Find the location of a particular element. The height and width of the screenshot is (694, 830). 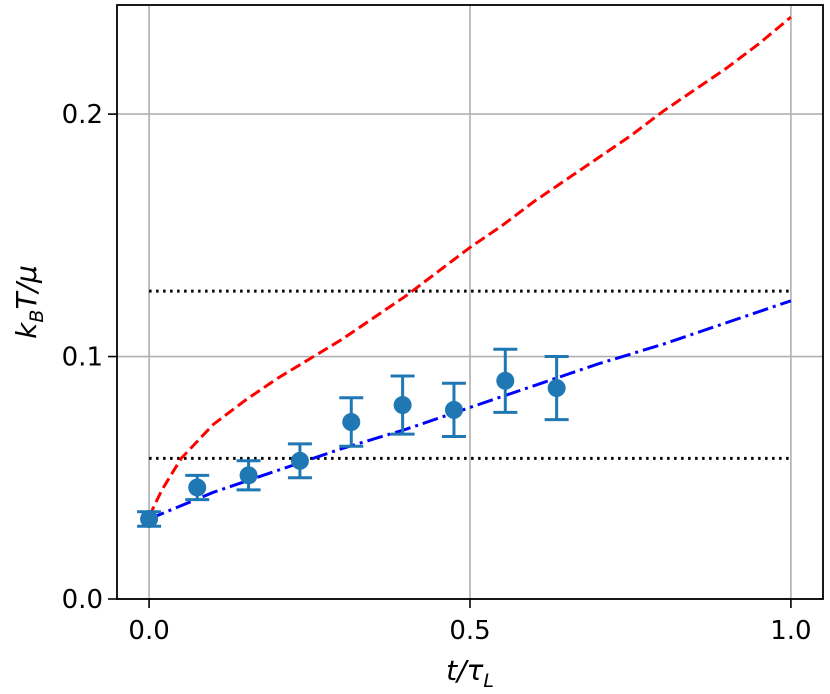

data-points is located at coordinates (353, 437).